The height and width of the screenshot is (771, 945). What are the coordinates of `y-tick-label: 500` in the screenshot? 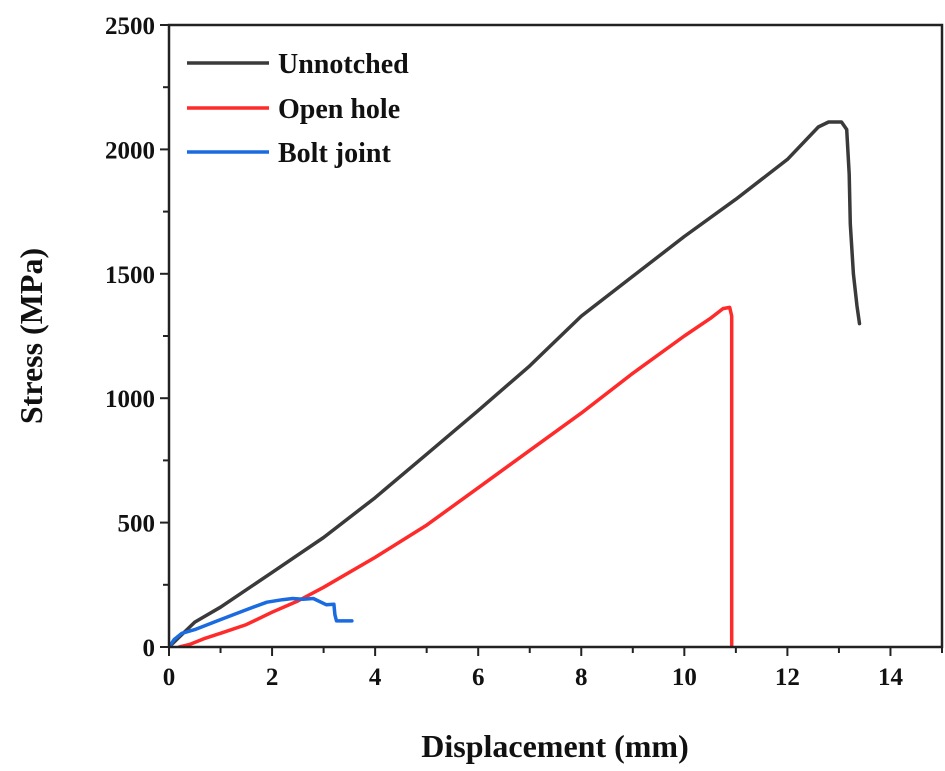 It's located at (137, 524).